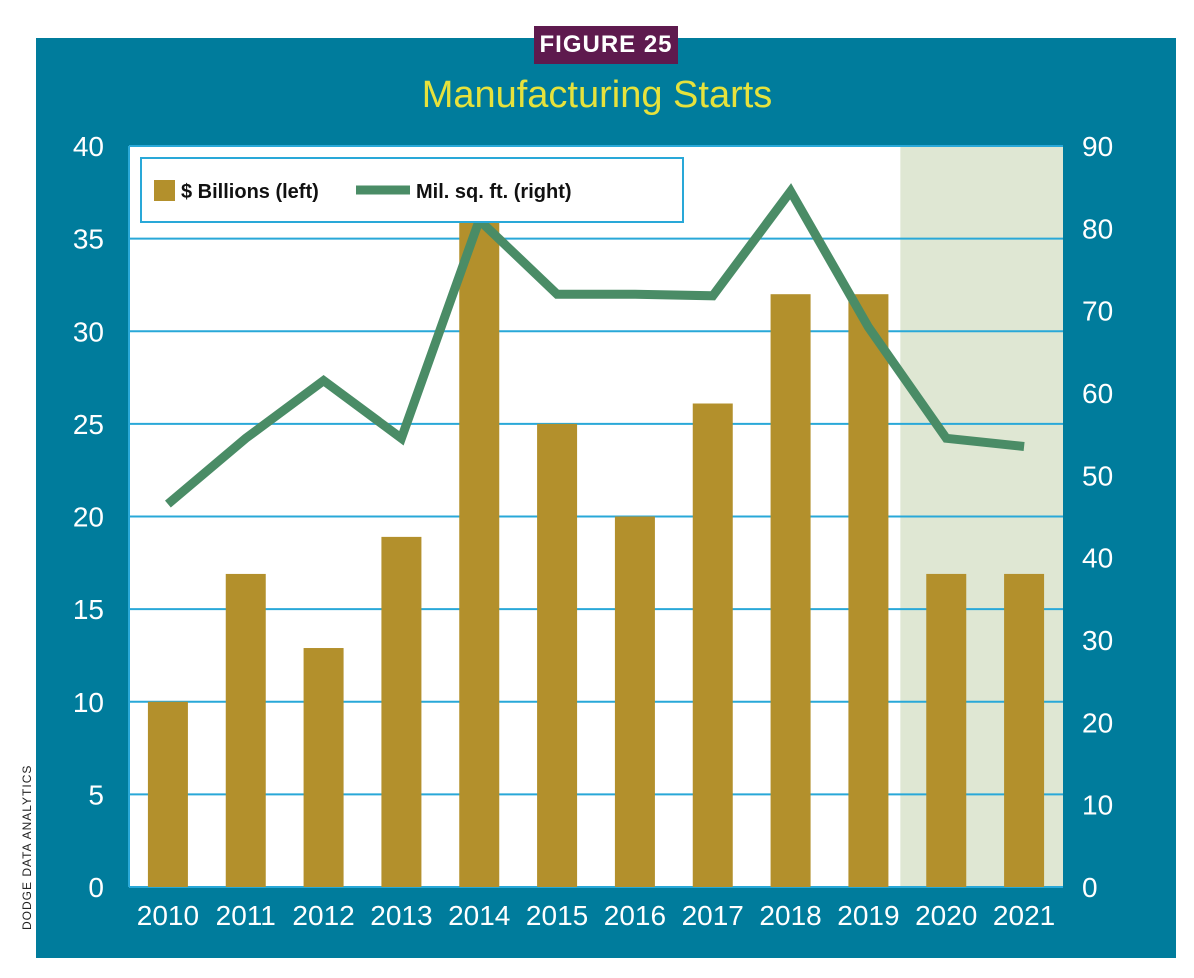  What do you see at coordinates (868, 915) in the screenshot?
I see `x-tick-label: 2019` at bounding box center [868, 915].